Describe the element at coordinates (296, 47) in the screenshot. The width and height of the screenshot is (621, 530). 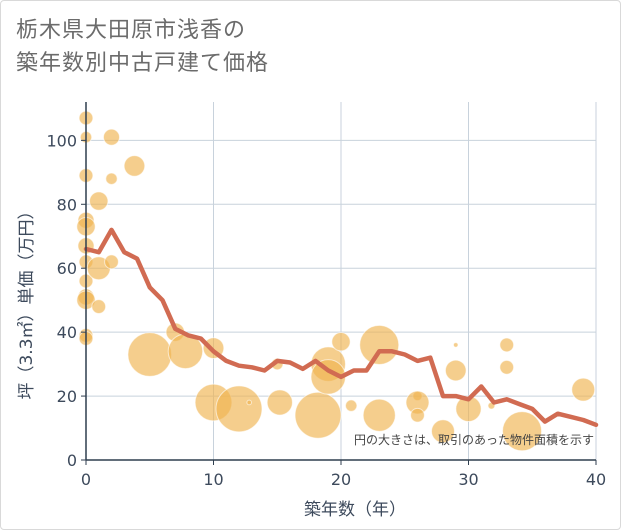
I see `chart-title: 栃木県大田原市浅香の 築年数別中古戸建て価格` at that location.